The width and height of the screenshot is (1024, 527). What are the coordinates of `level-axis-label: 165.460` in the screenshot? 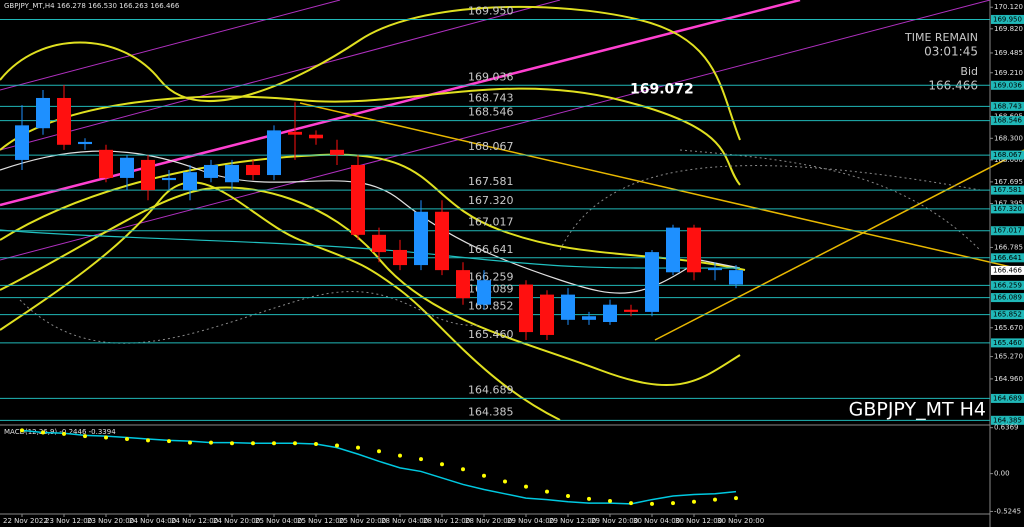 It's located at (1007, 343).